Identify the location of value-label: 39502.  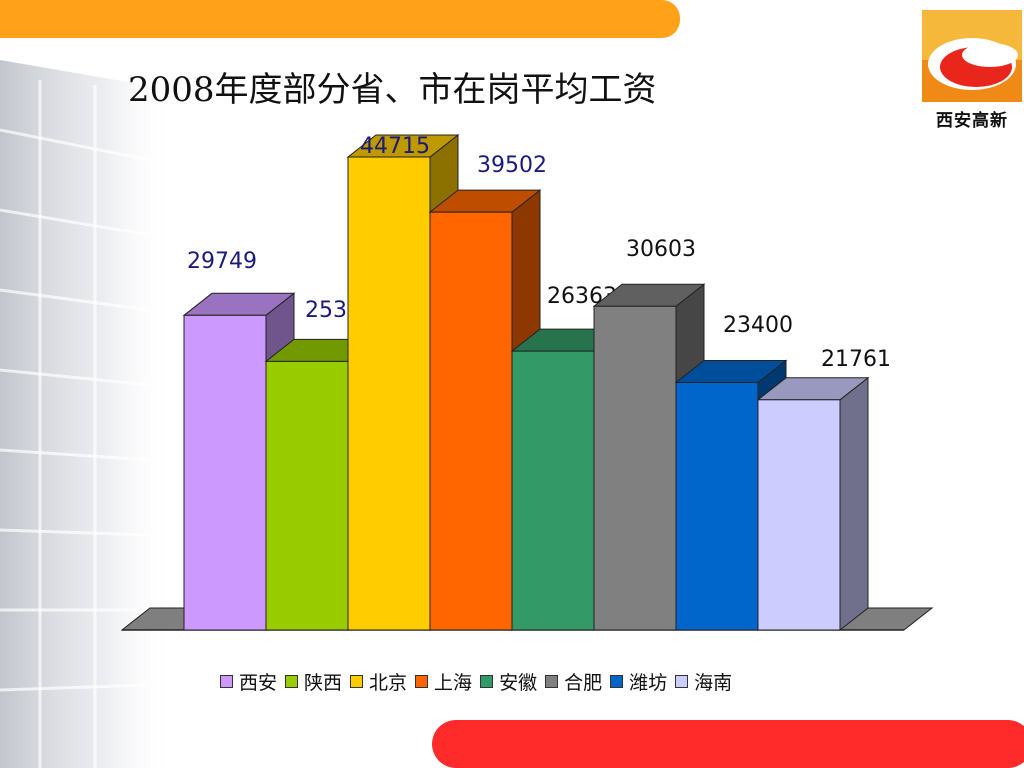
(512, 165).